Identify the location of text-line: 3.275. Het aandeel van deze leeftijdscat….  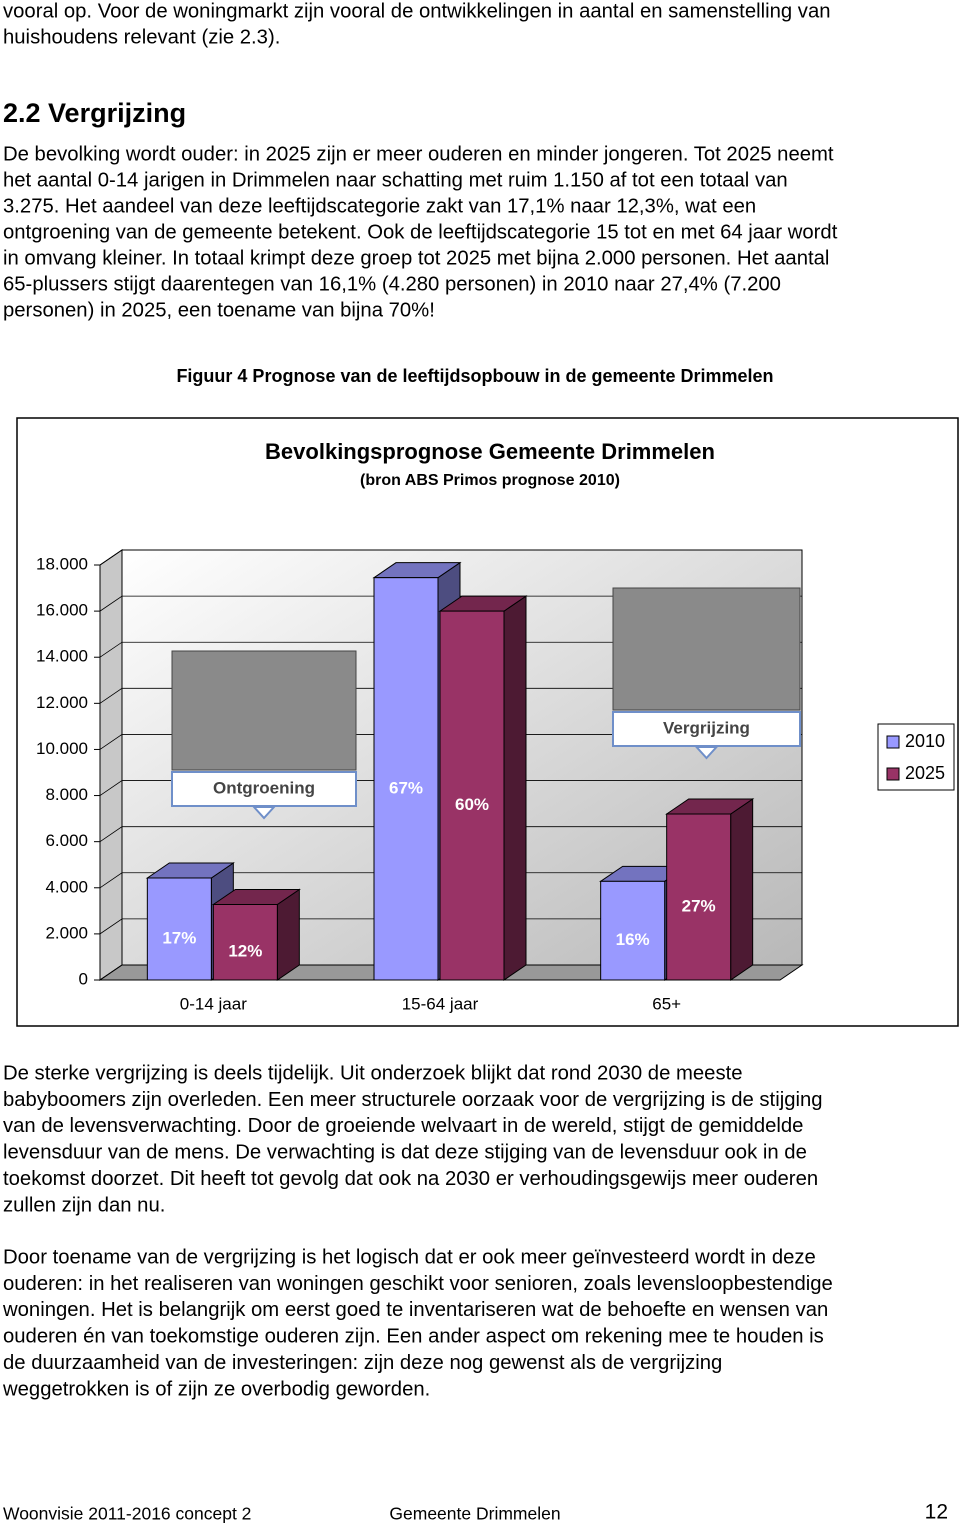
(379, 206).